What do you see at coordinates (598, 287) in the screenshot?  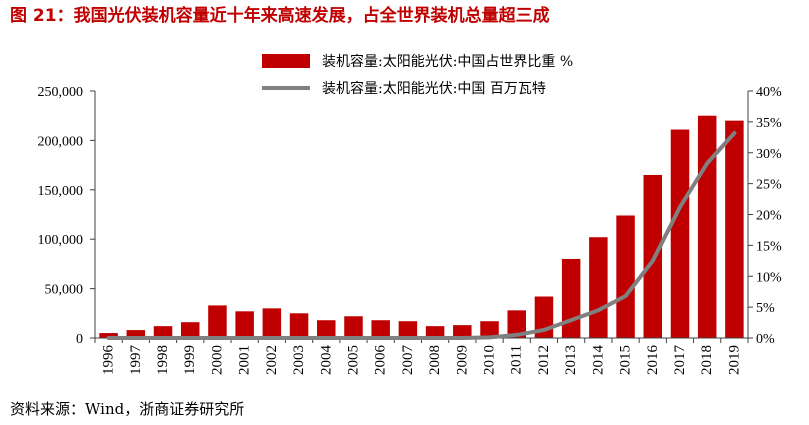 I see `bar-2014` at bounding box center [598, 287].